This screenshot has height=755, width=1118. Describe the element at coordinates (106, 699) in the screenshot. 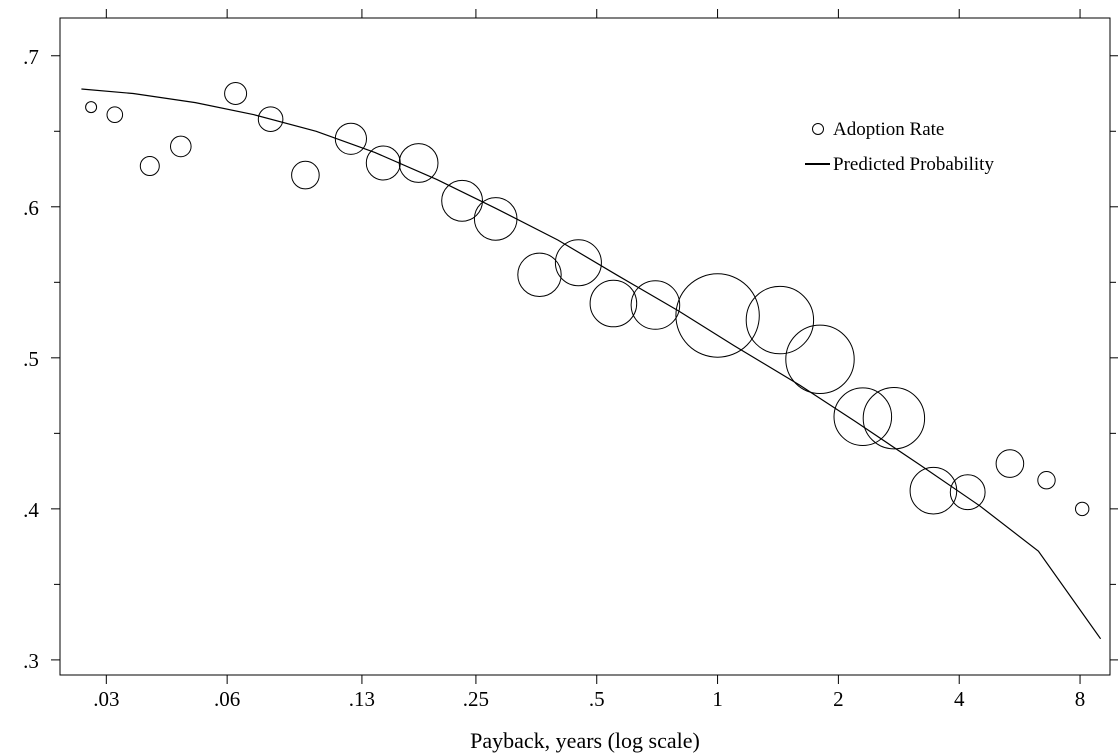

I see `x-tick-label-0: .03` at that location.